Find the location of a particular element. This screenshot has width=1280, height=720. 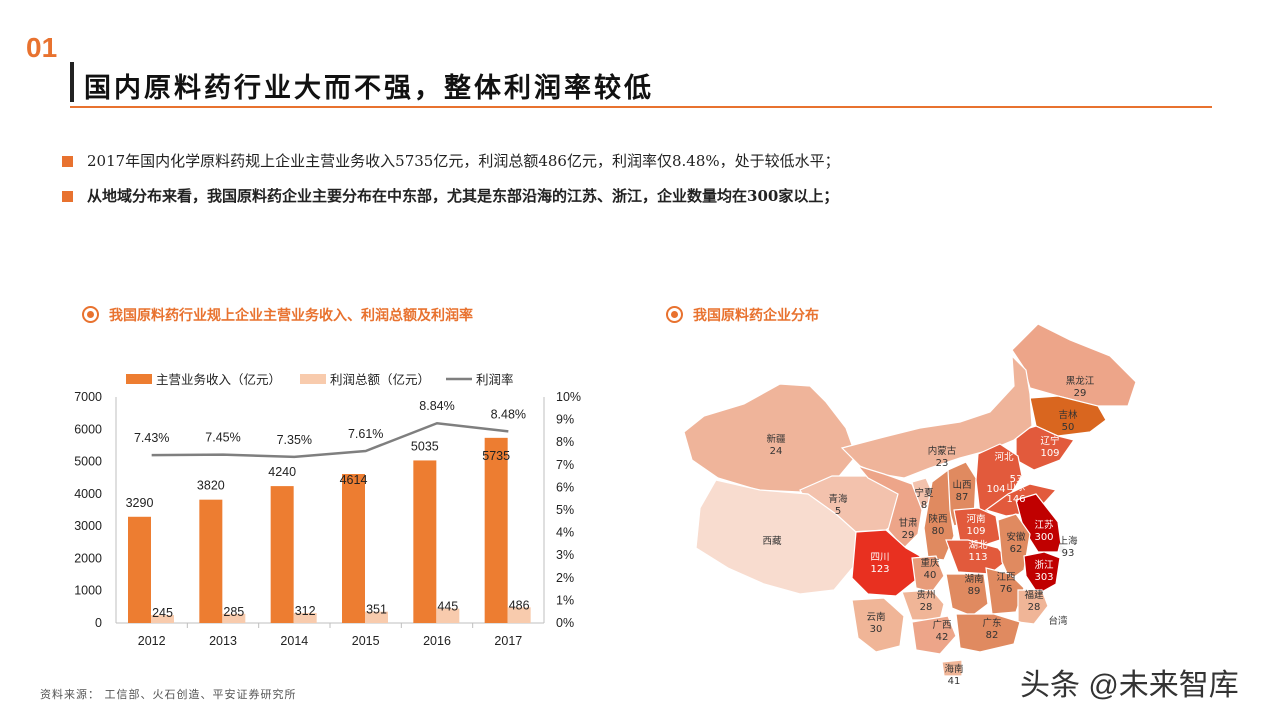

province-name-label: 重庆 is located at coordinates (930, 563).